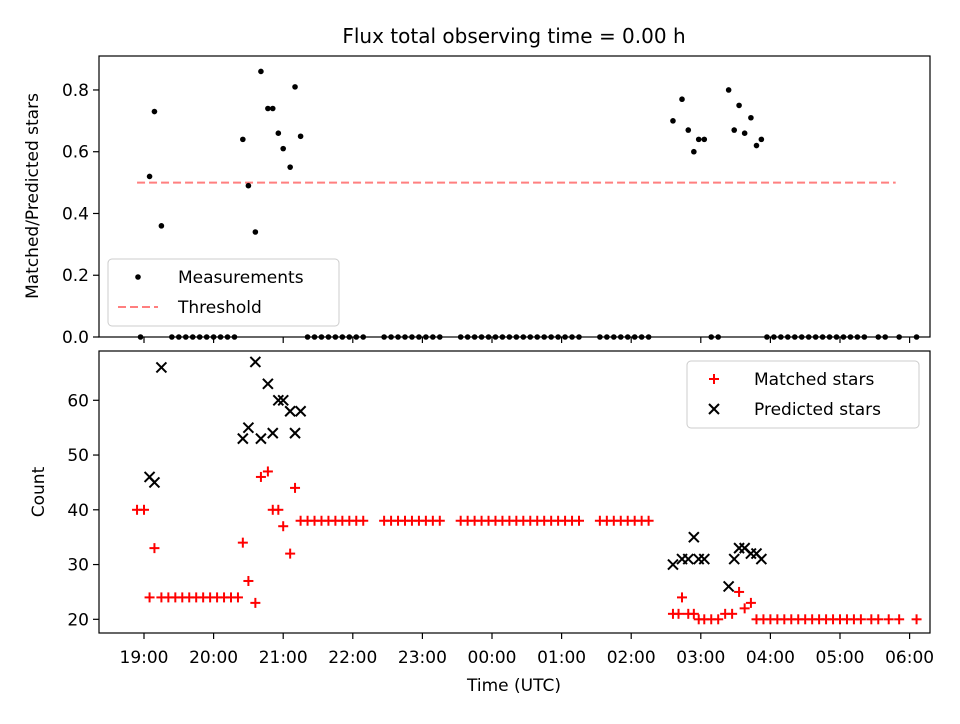 This screenshot has width=960, height=724. I want to click on legend-predicted-marker, so click(714, 409).